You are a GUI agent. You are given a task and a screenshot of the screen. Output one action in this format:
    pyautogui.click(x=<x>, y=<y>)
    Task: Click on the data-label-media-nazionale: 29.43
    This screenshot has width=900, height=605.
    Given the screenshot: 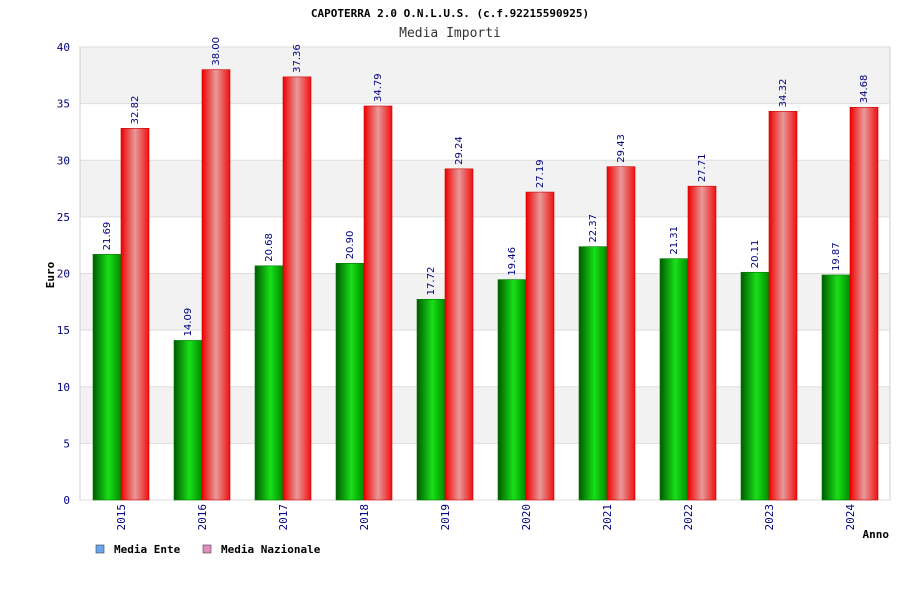 What is the action you would take?
    pyautogui.click(x=621, y=148)
    